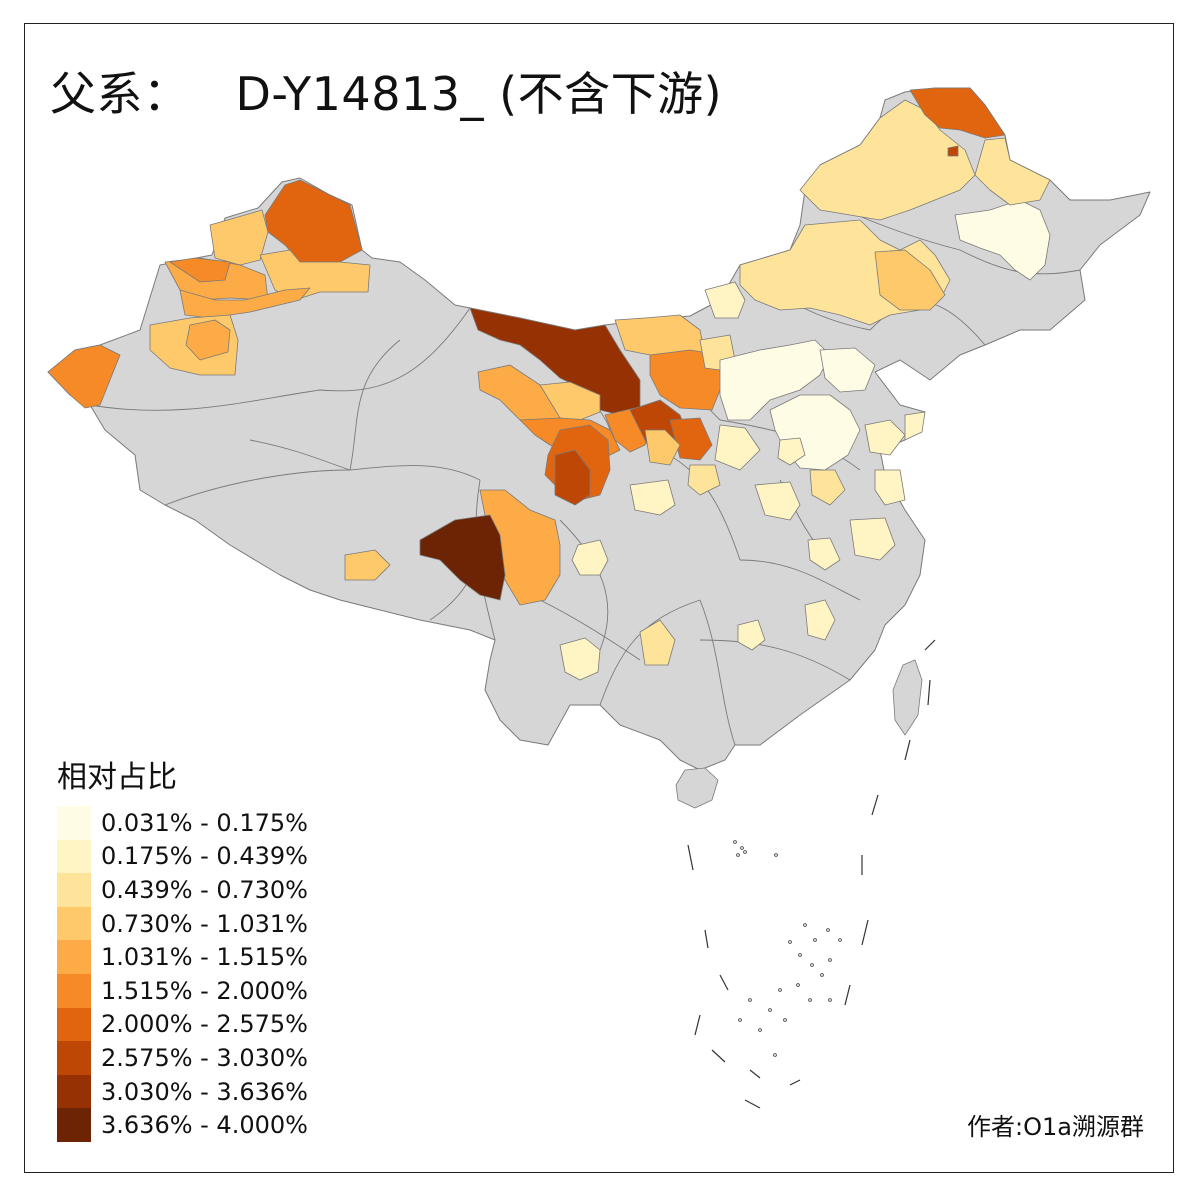 The width and height of the screenshot is (1200, 1200). I want to click on legend-item: 2.575% - 3.030%, so click(182, 1058).